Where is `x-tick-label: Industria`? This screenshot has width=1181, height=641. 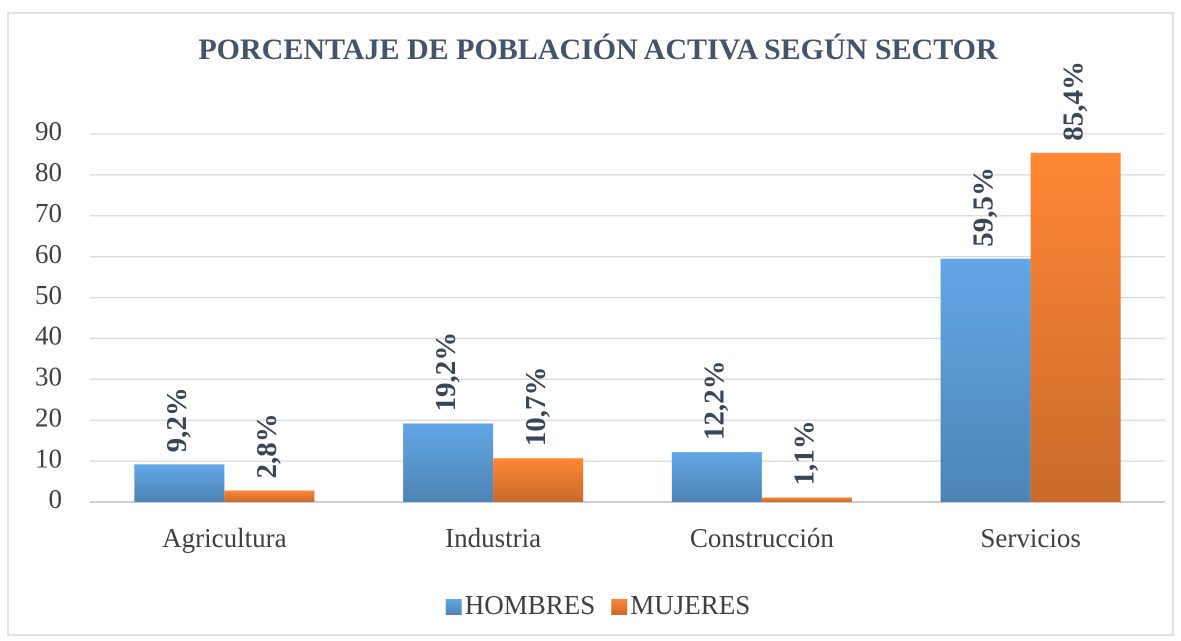
x-tick-label: Industria is located at coordinates (493, 538).